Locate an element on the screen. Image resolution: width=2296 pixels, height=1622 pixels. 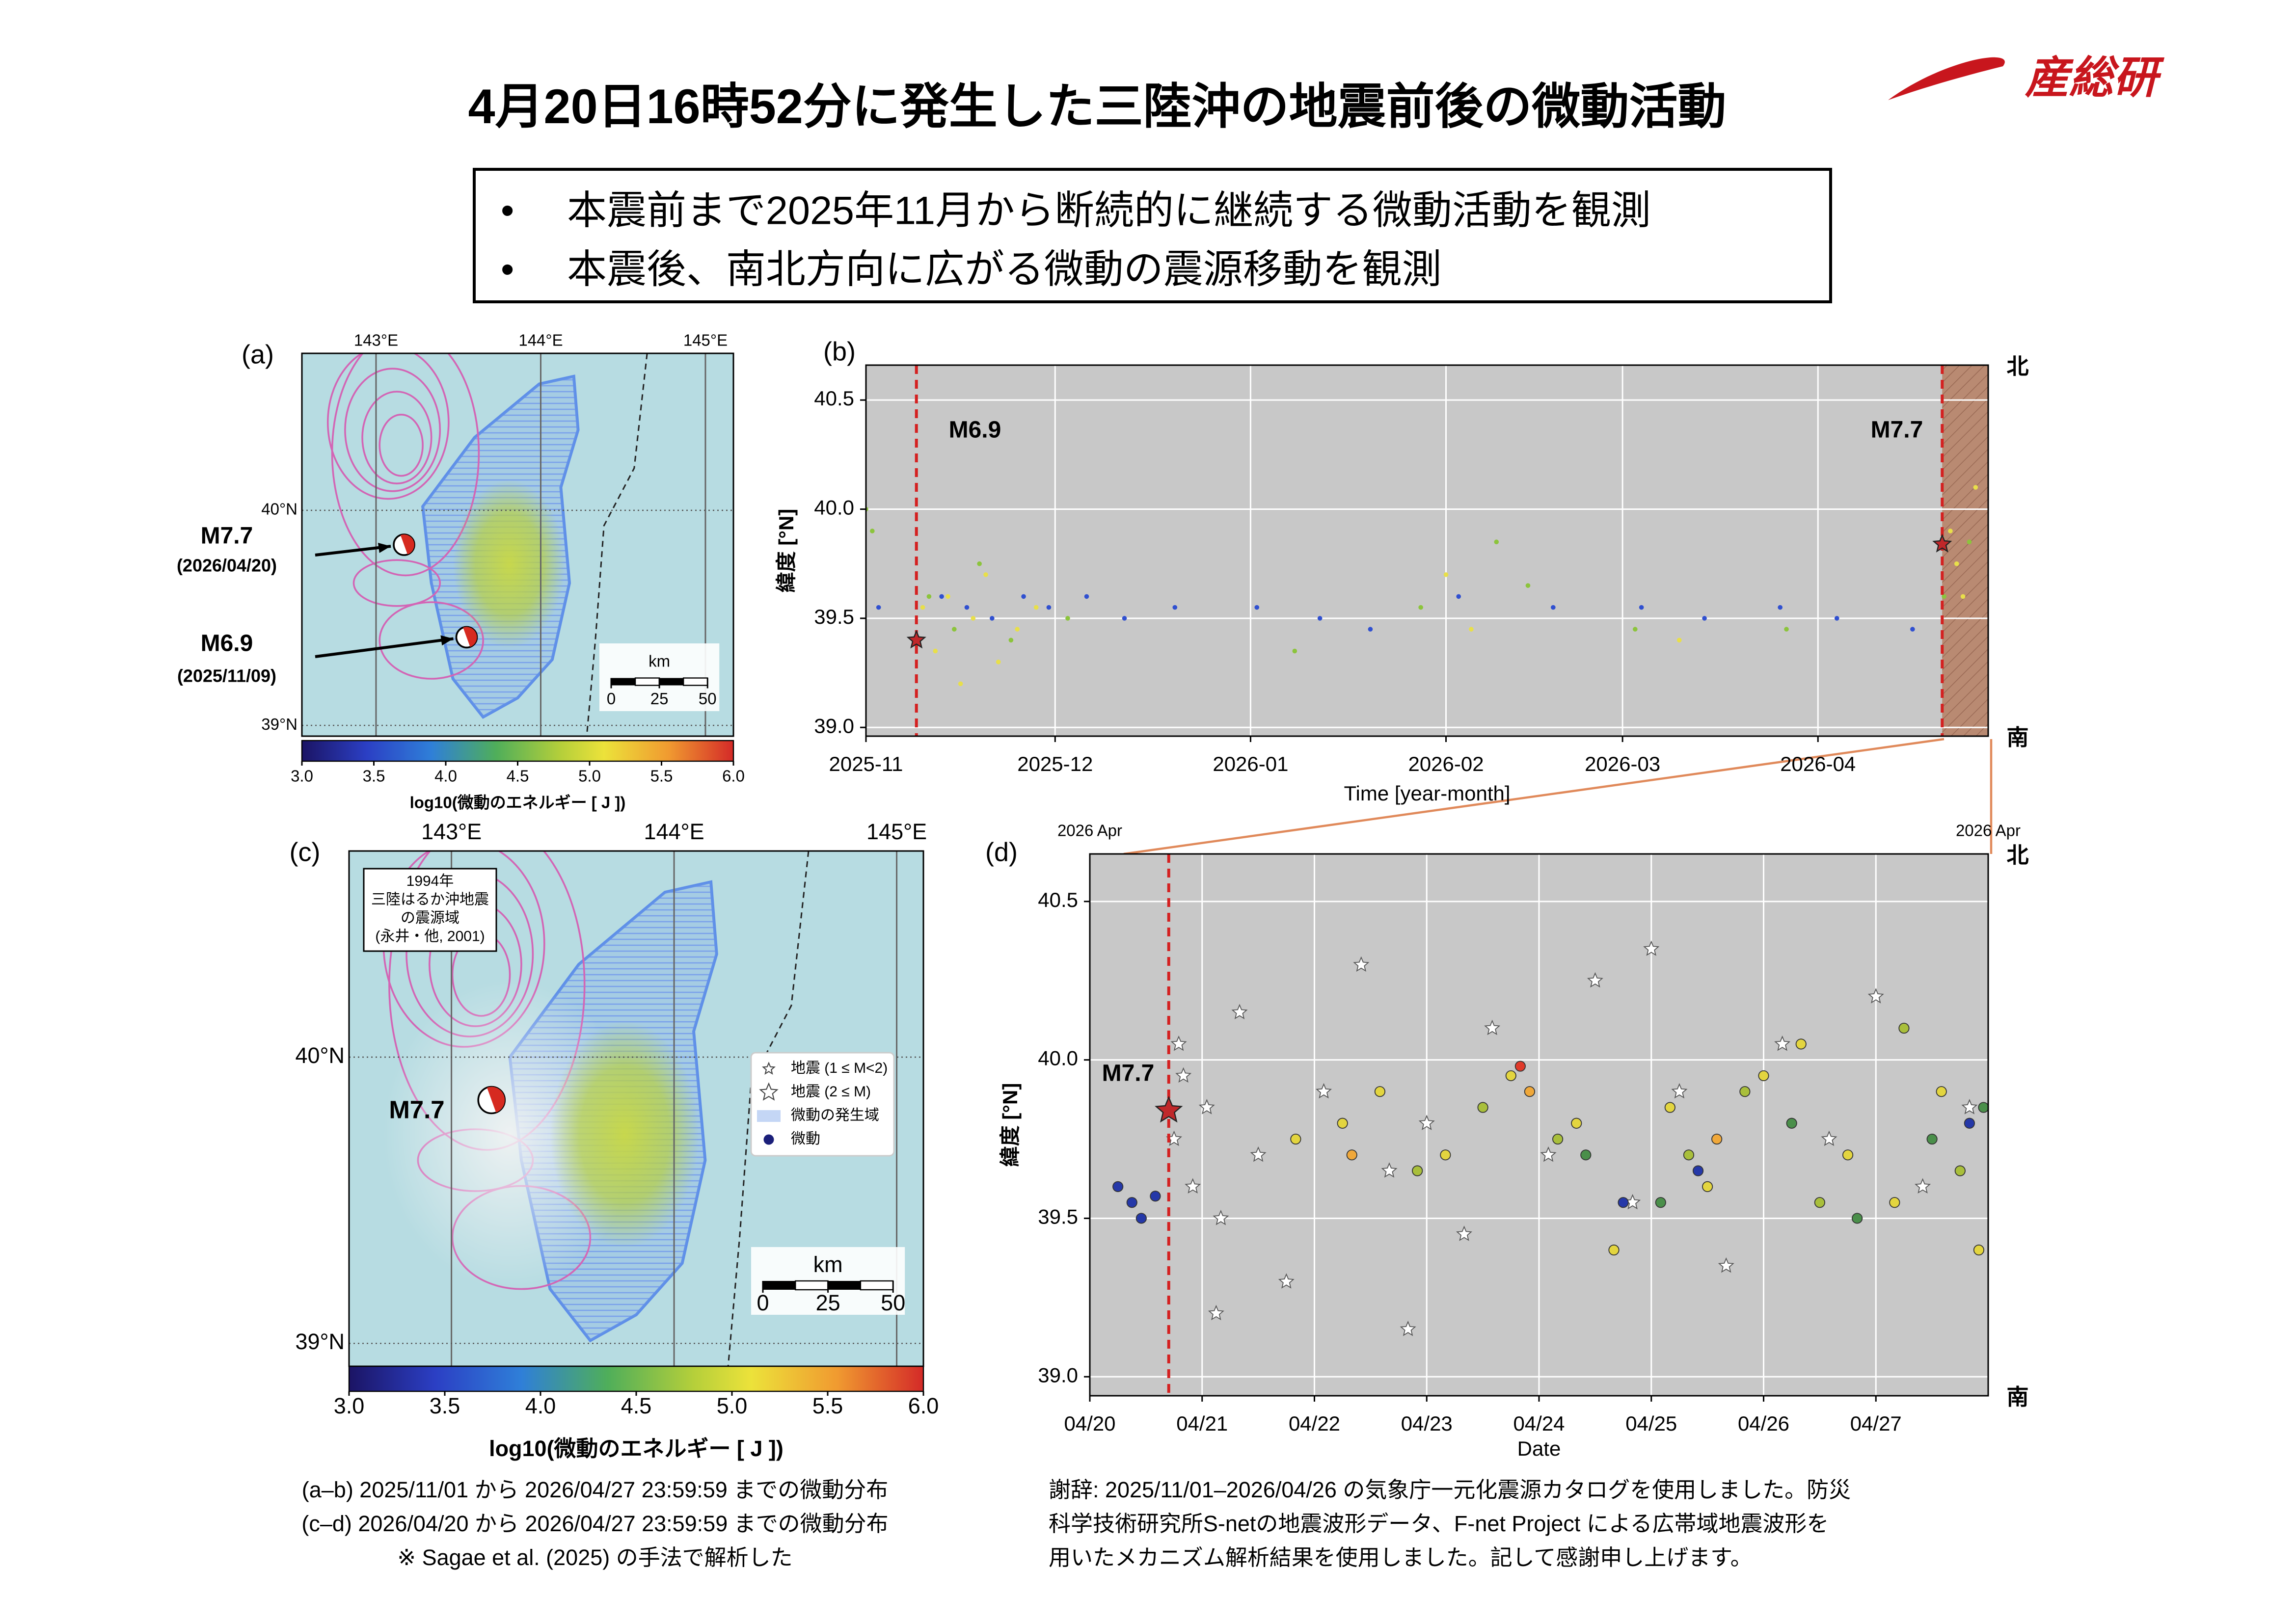
tremor-cloud is located at coordinates (509, 563).